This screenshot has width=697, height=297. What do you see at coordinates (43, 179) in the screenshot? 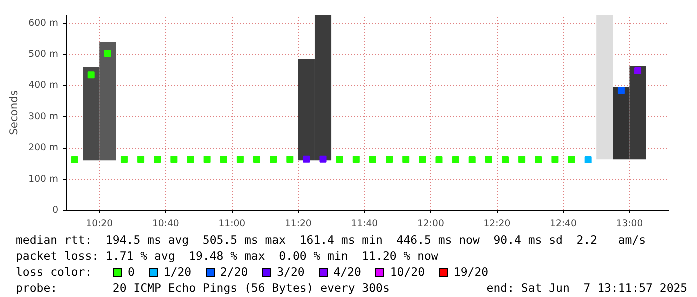
I see `y-tick-label: 100 m` at bounding box center [43, 179].